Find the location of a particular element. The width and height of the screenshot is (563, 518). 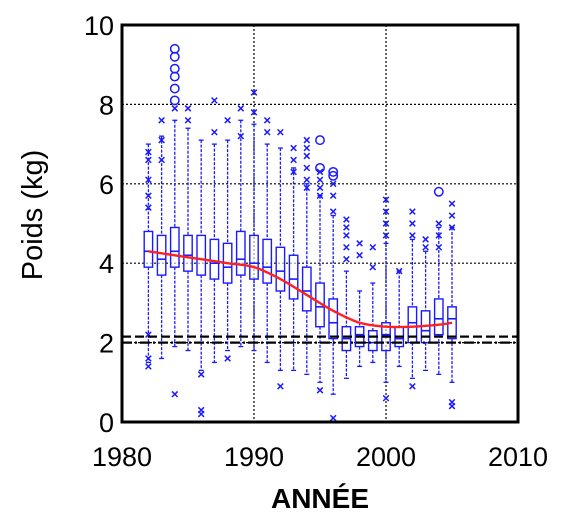

box-1983 is located at coordinates (161, 247).